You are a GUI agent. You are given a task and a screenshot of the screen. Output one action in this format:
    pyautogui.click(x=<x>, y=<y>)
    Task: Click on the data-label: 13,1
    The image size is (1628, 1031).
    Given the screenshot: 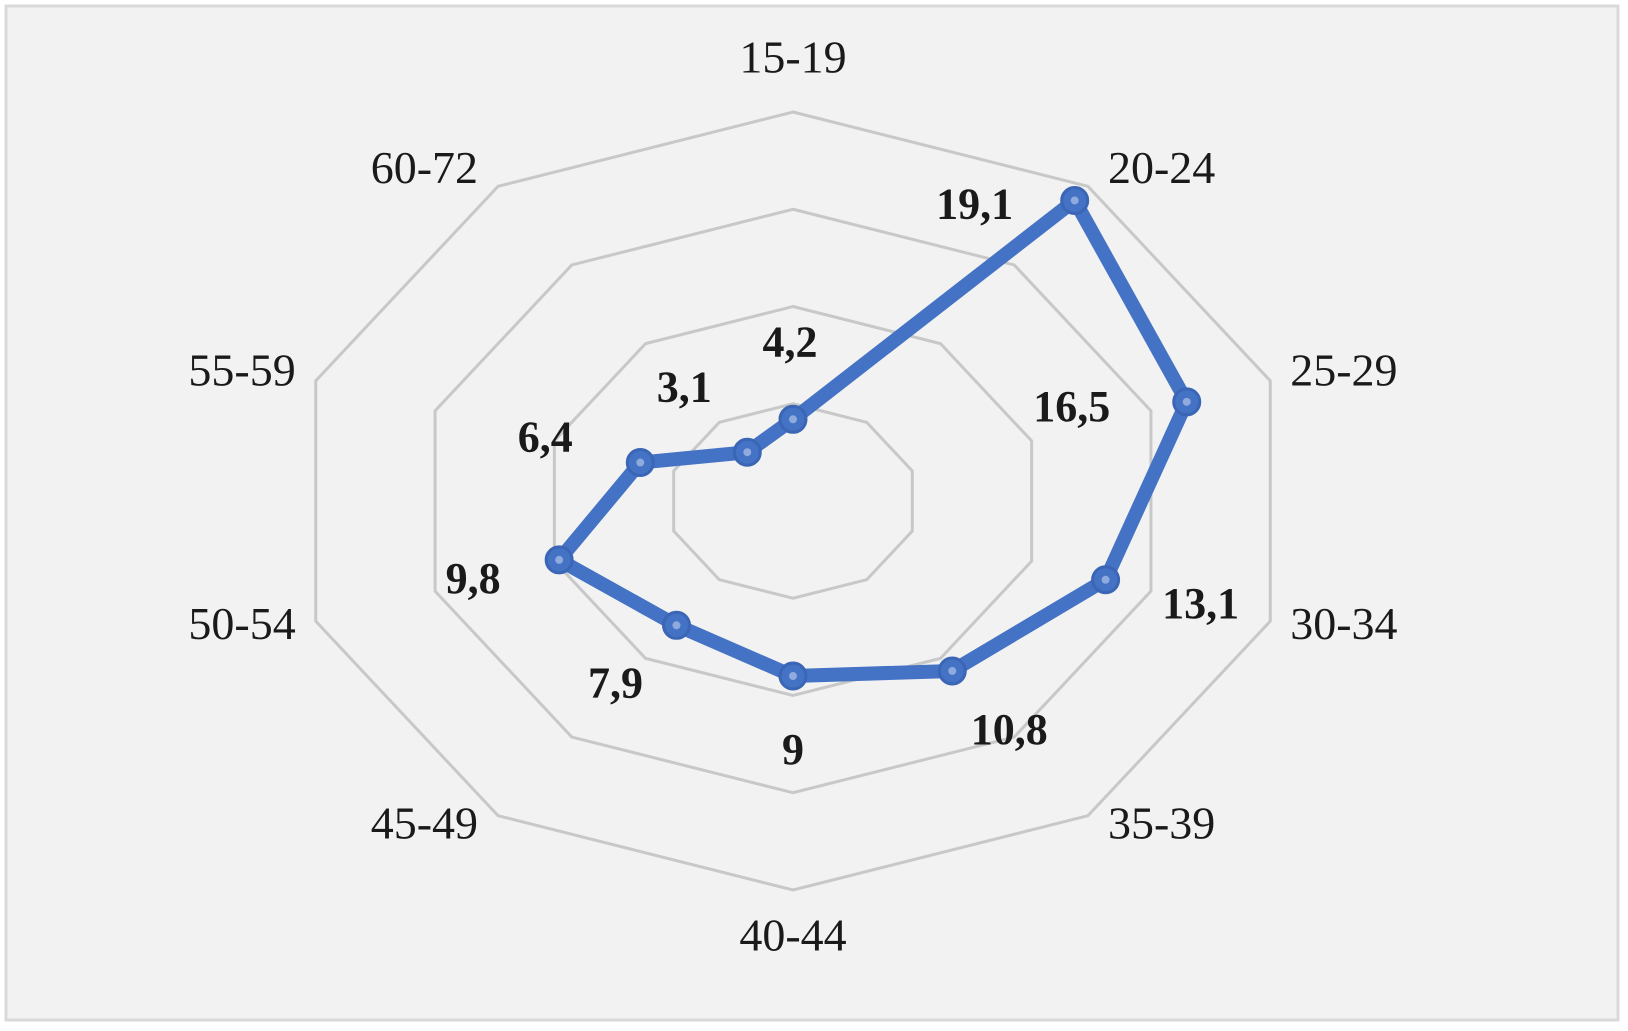 What is the action you would take?
    pyautogui.click(x=1200, y=603)
    